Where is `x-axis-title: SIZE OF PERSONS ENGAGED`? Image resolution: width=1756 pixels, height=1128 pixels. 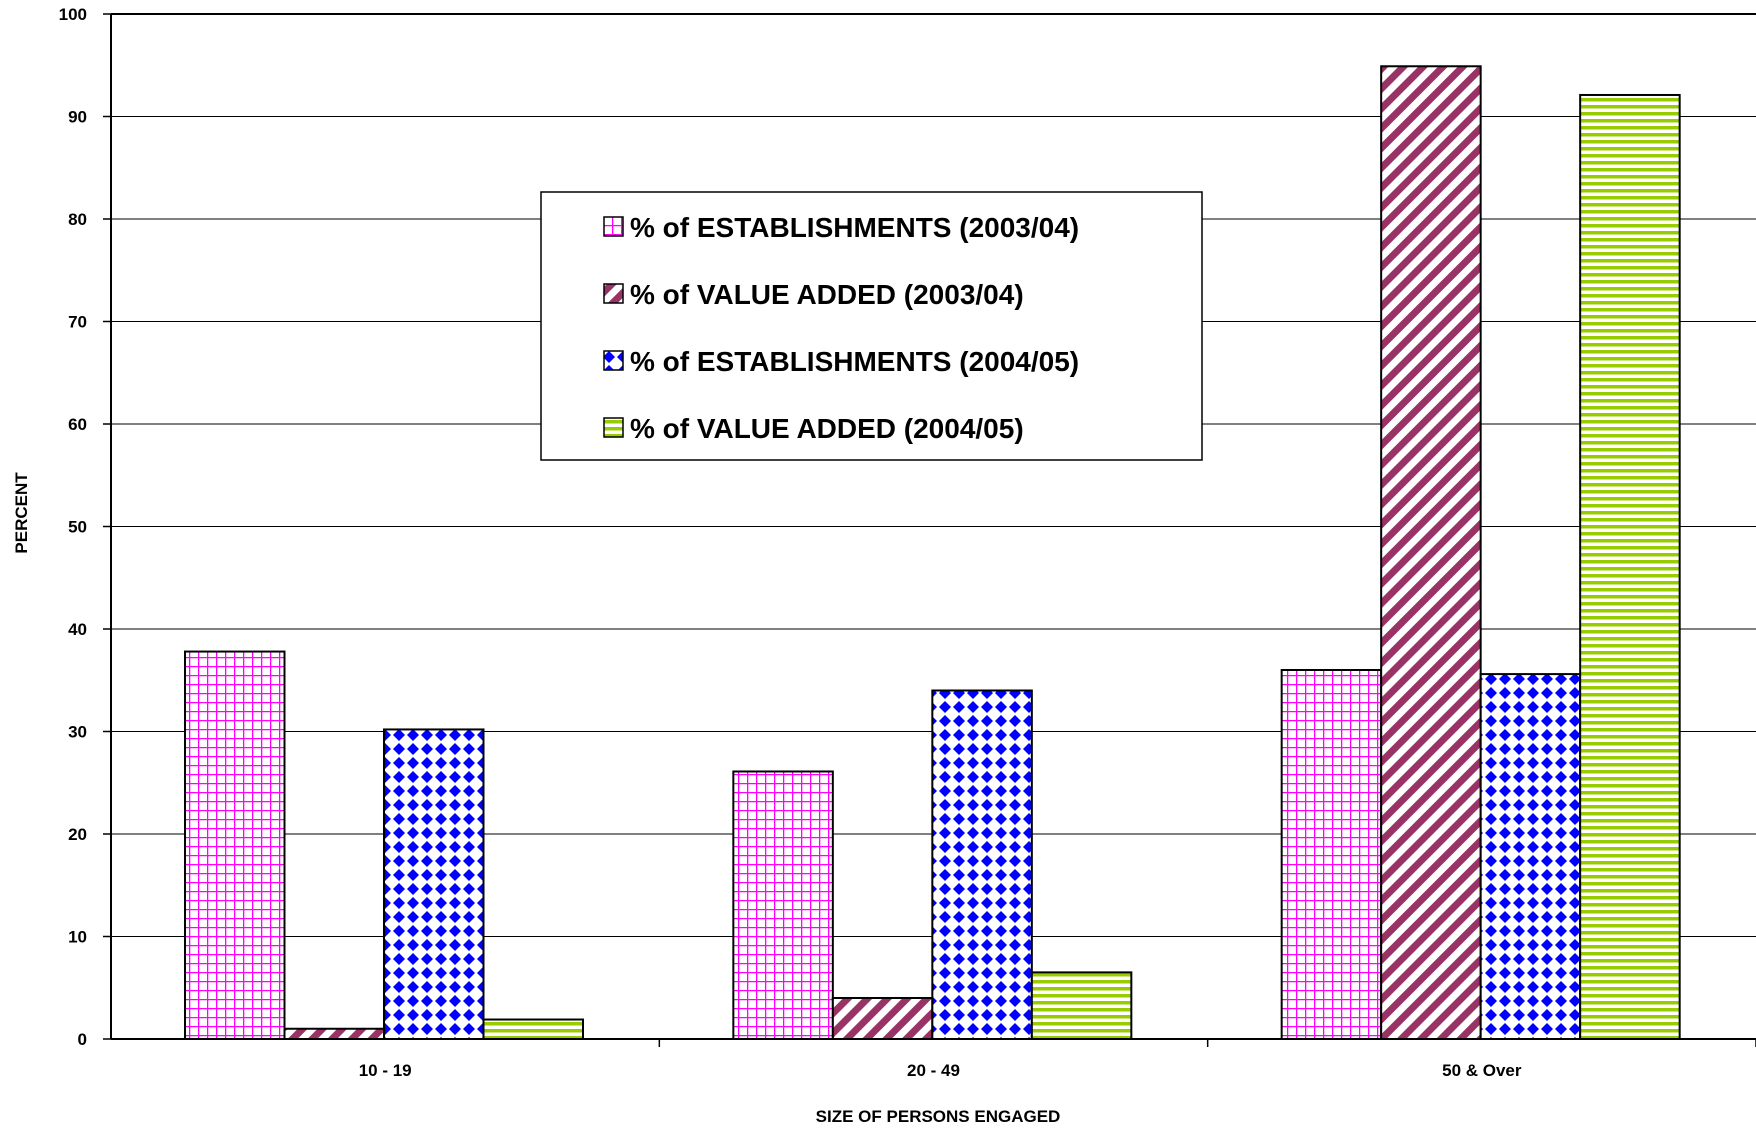
x-axis-title: SIZE OF PERSONS ENGAGED is located at coordinates (938, 1116).